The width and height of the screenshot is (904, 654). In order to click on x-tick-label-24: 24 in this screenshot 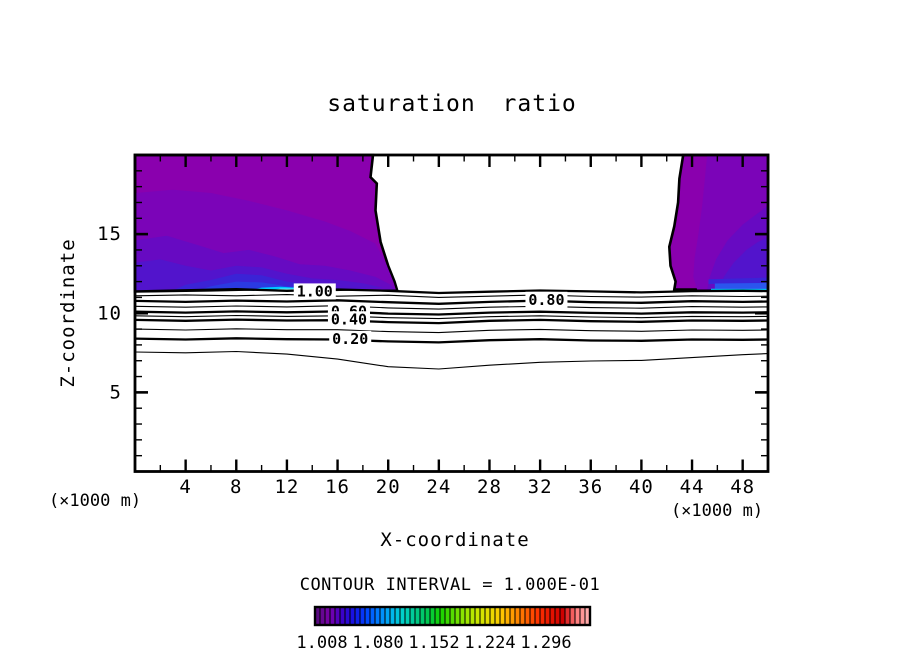, I will do `click(438, 487)`.